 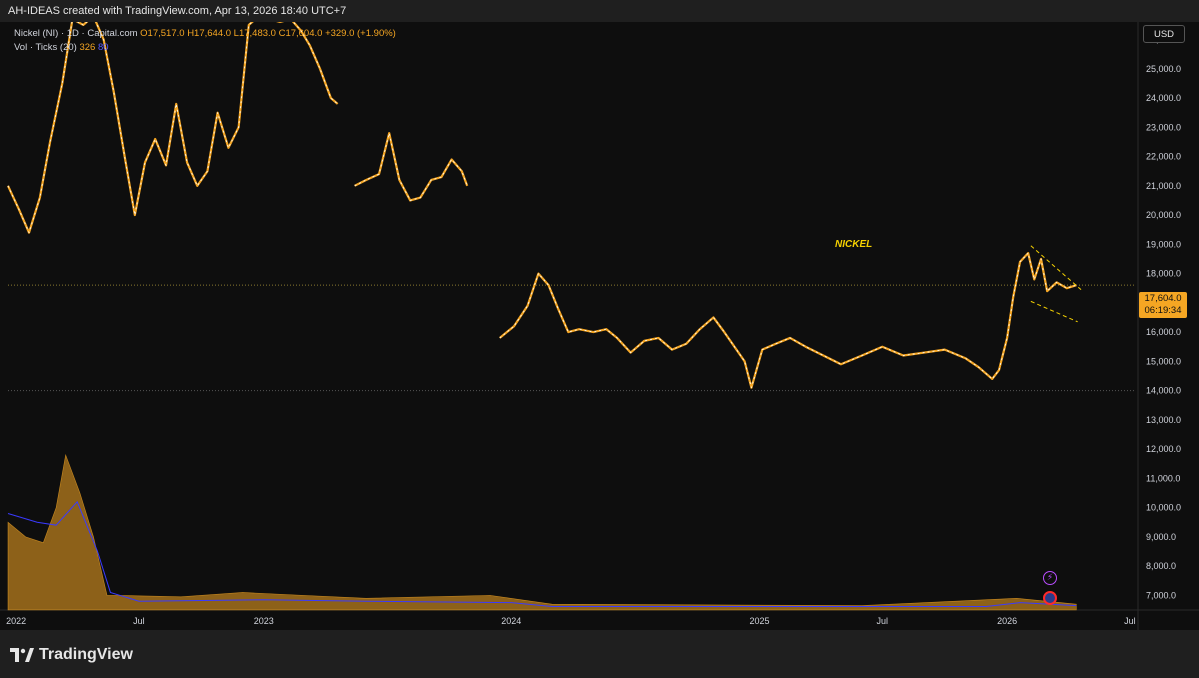 I want to click on volume-value: 326, so click(x=87, y=47).